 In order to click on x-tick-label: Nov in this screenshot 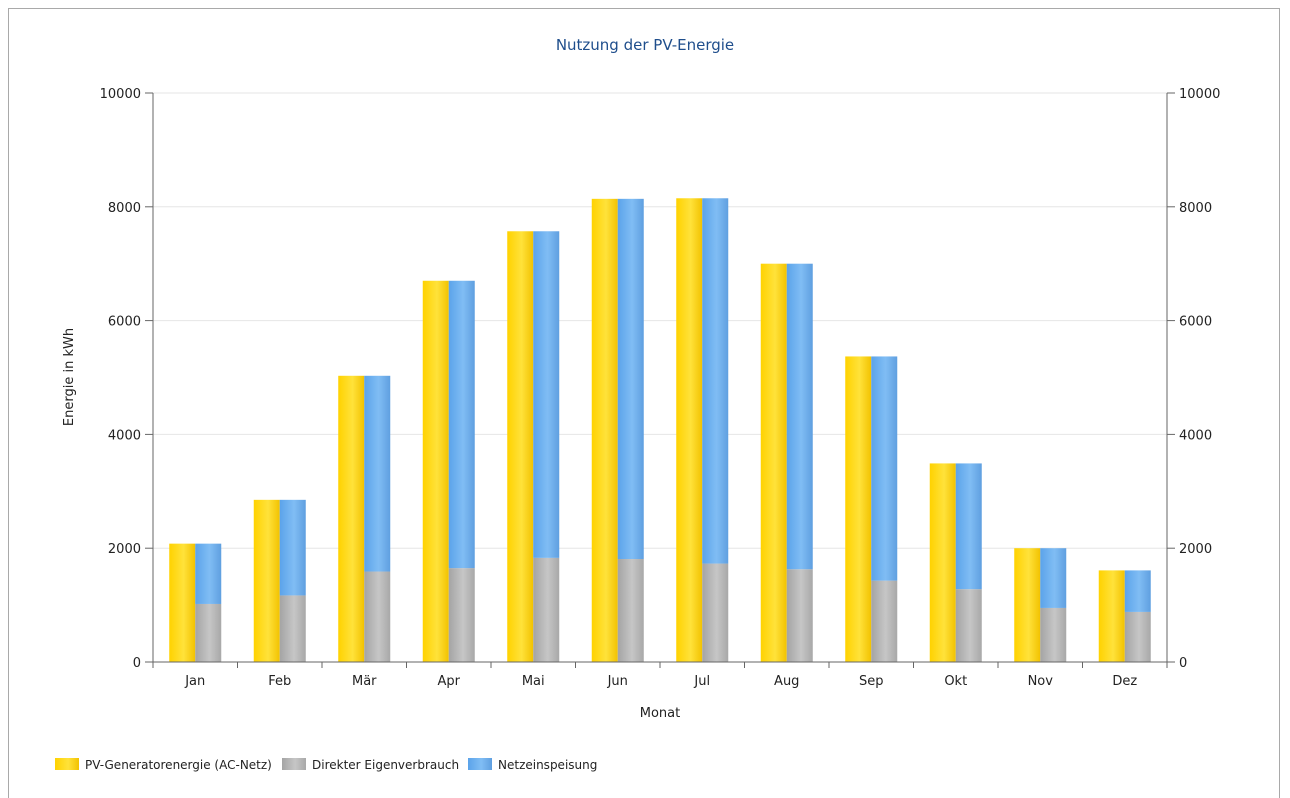, I will do `click(1041, 681)`.